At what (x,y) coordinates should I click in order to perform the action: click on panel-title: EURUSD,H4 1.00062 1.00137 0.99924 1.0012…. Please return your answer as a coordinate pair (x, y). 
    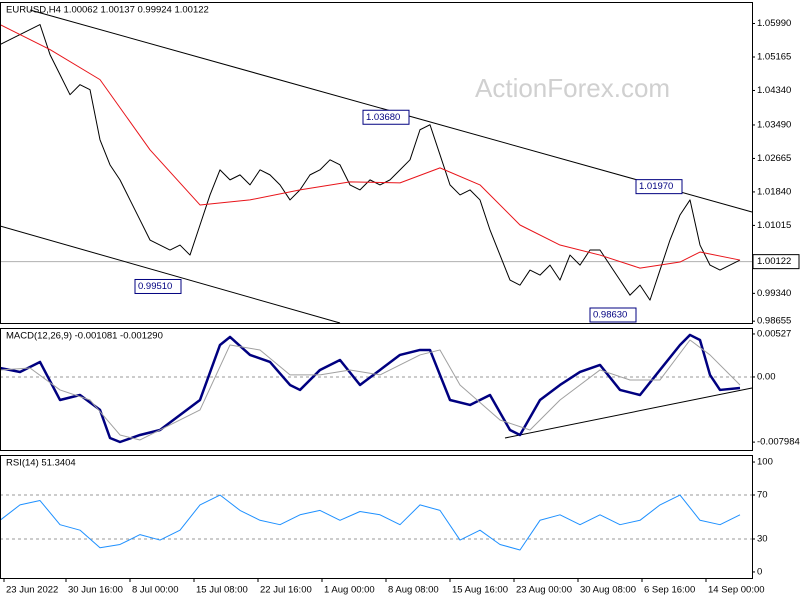
    Looking at the image, I should click on (107, 10).